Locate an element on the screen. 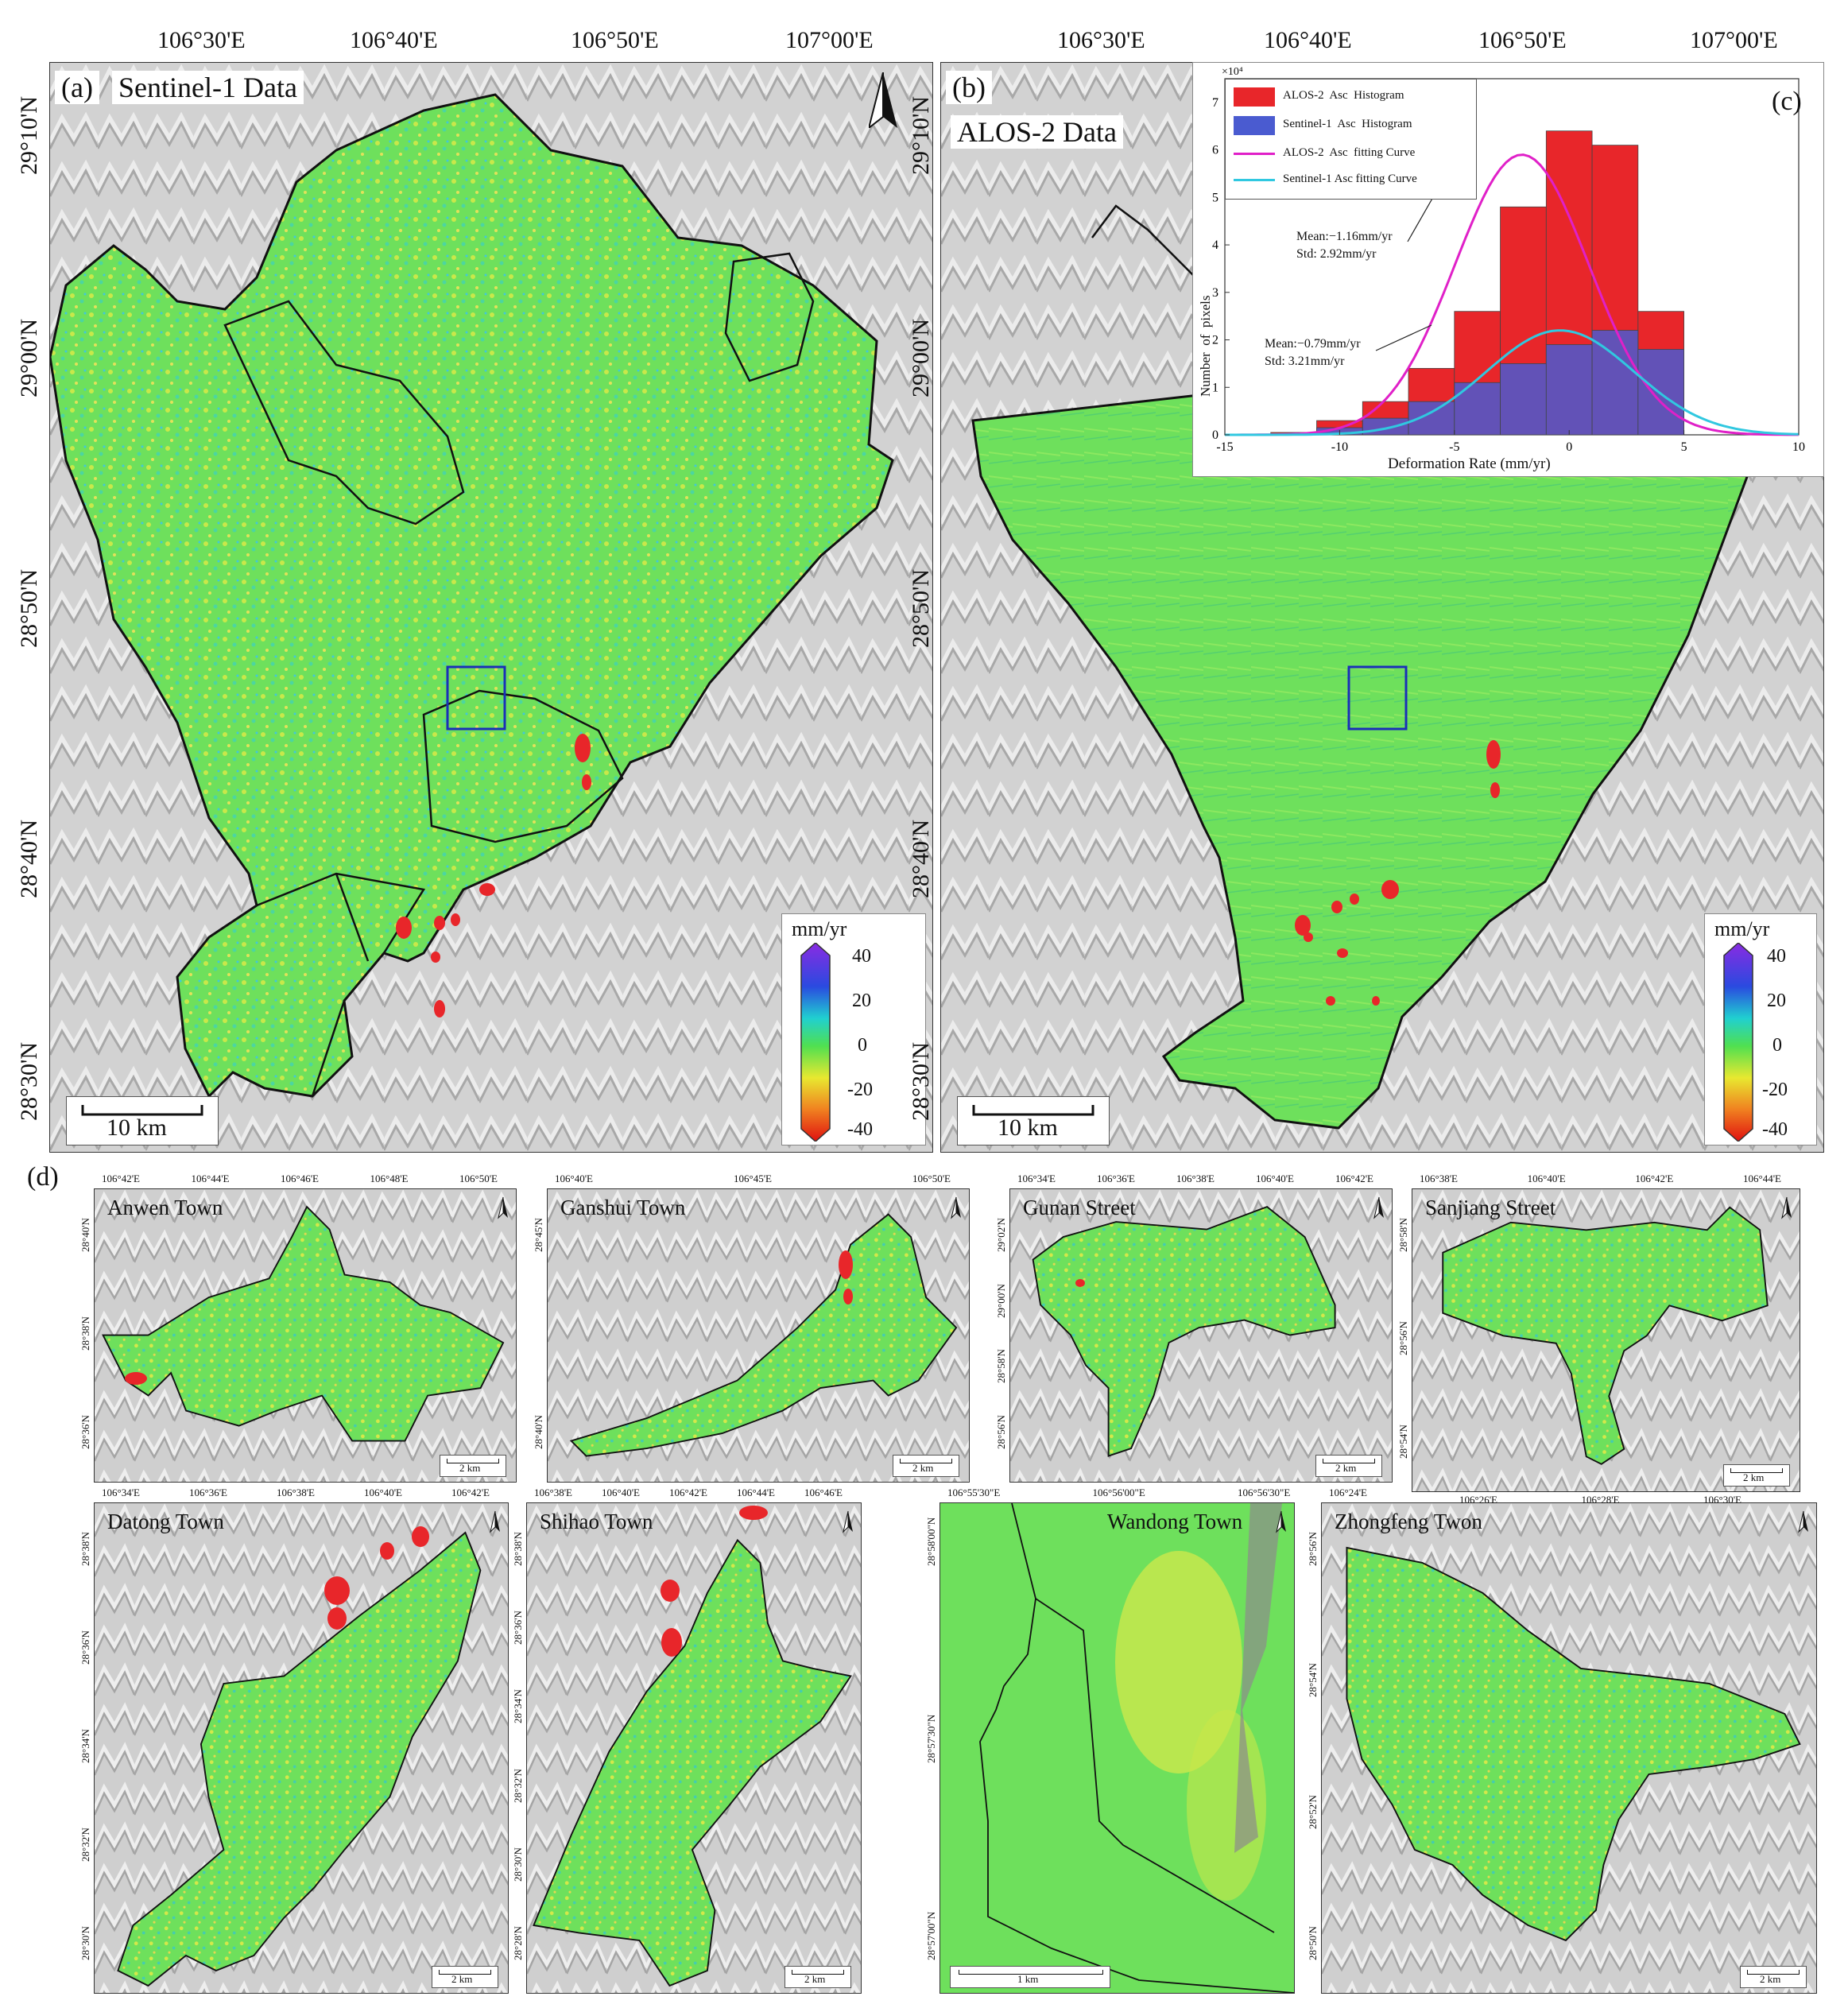 The width and height of the screenshot is (1848, 2008). hist-ytick-3: 4 is located at coordinates (1215, 245).